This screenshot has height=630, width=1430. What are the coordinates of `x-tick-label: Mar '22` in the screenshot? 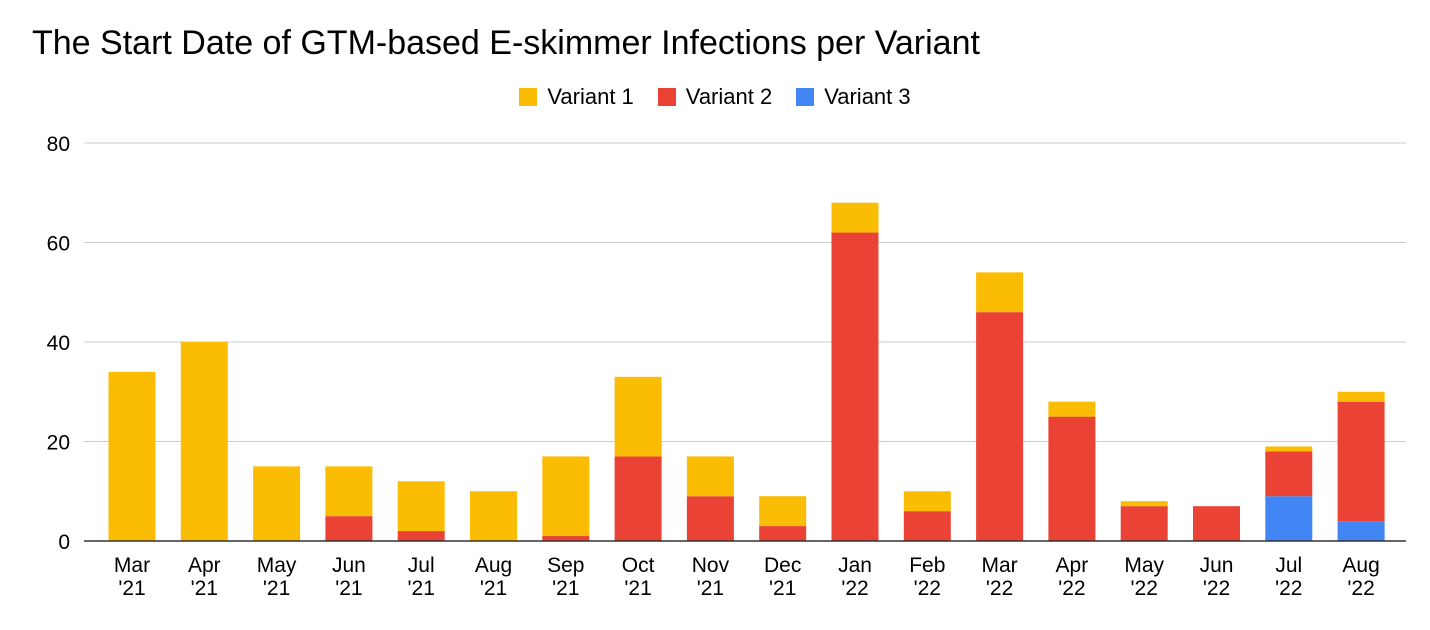 It's located at (1000, 577).